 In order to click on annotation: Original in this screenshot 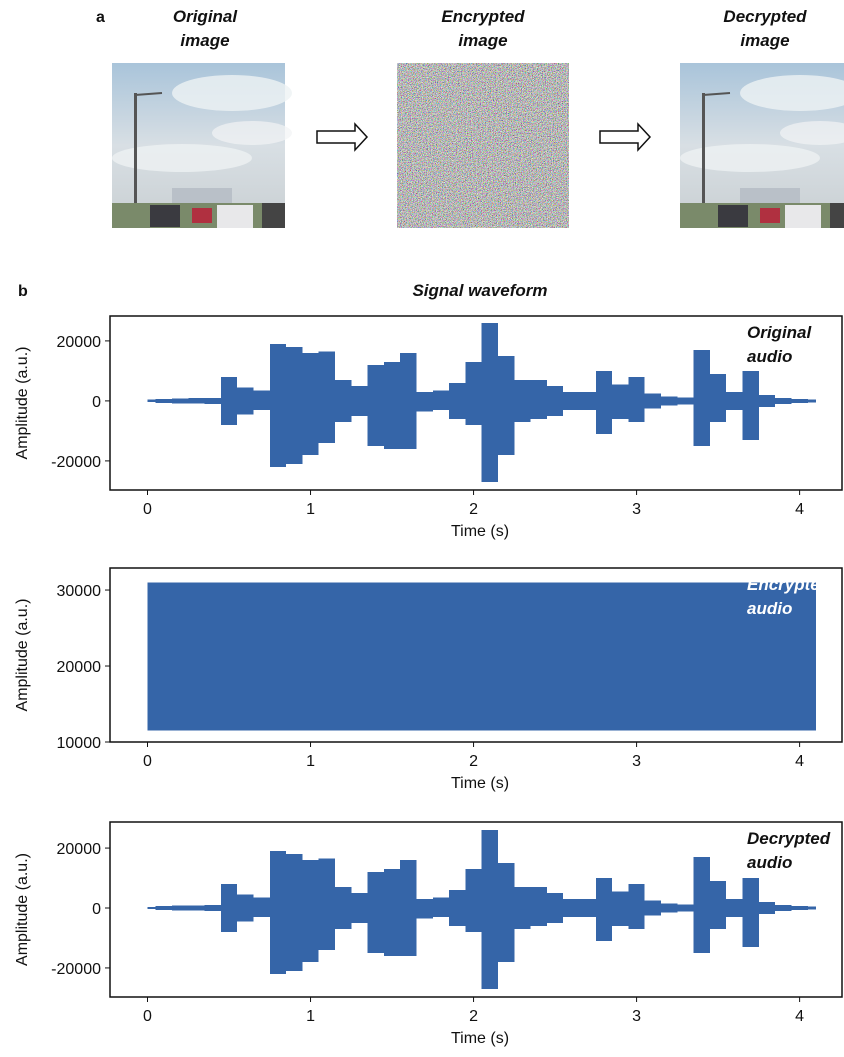, I will do `click(780, 332)`.